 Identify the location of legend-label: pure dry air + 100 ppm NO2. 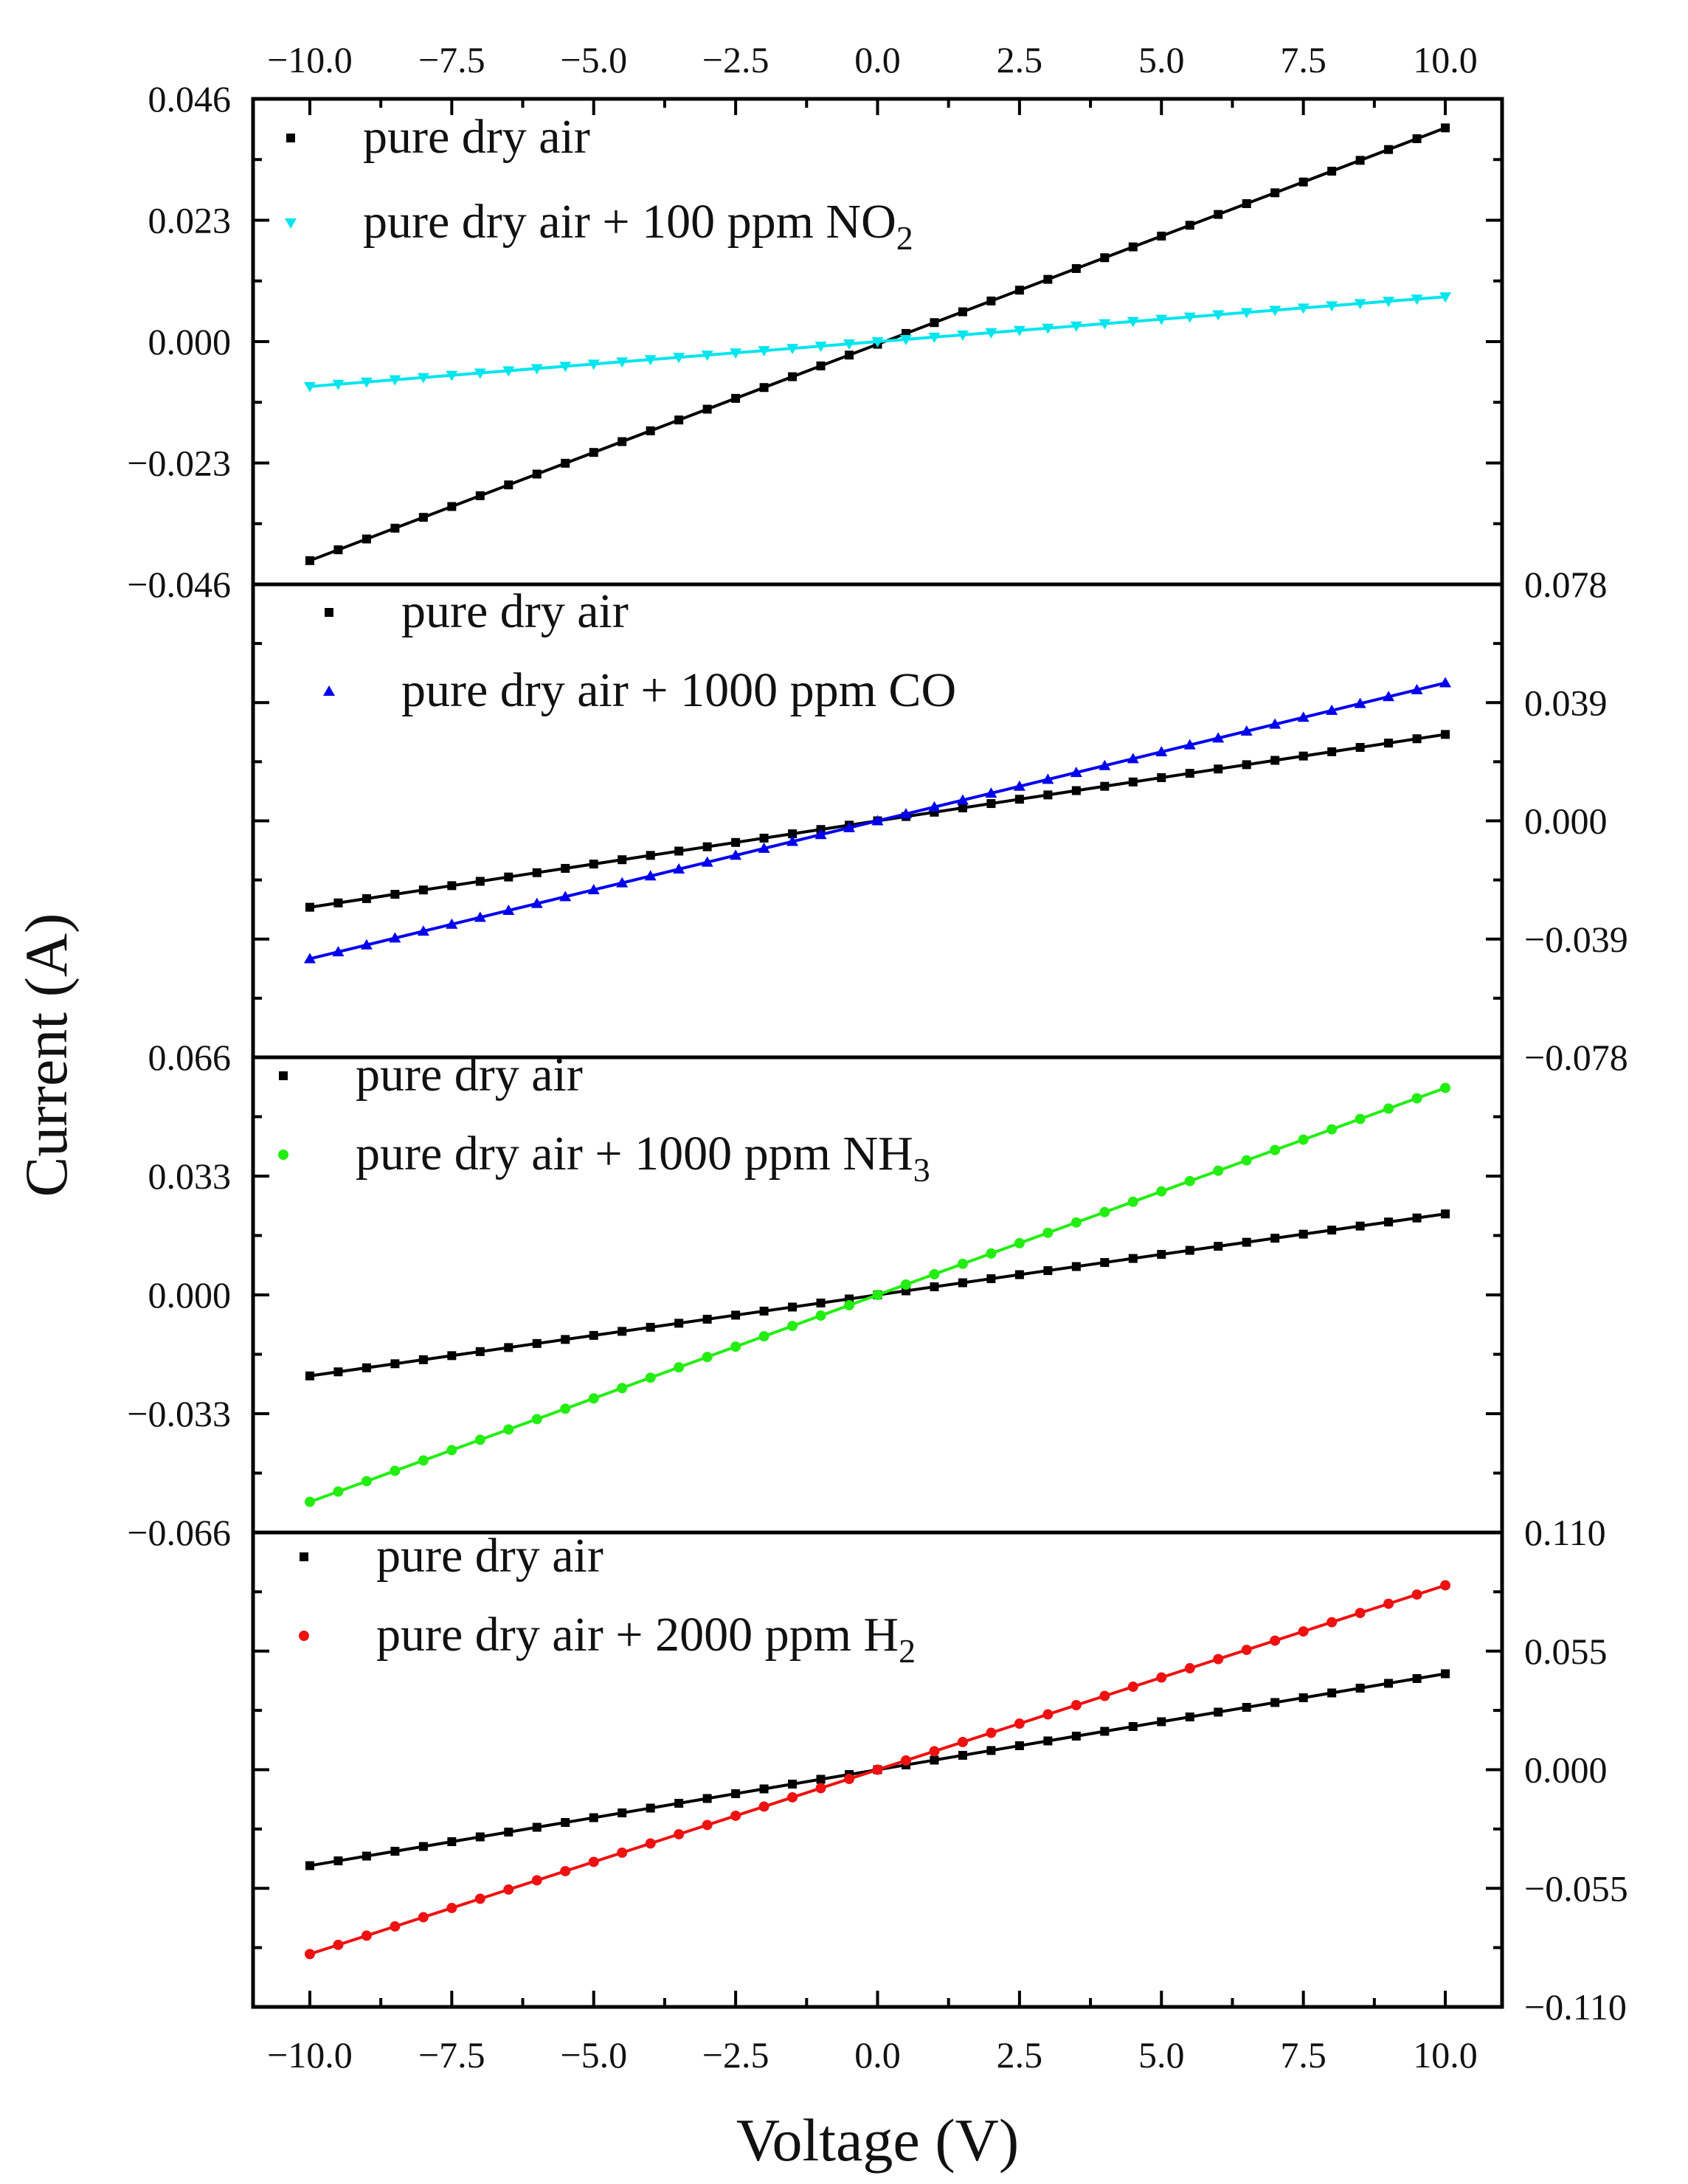
(638, 226).